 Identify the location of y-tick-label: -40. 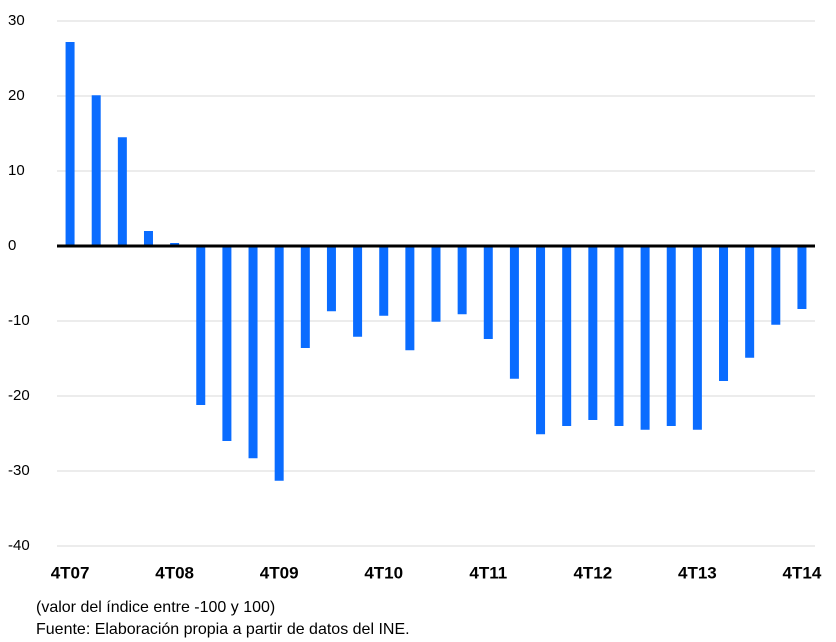
(19, 545).